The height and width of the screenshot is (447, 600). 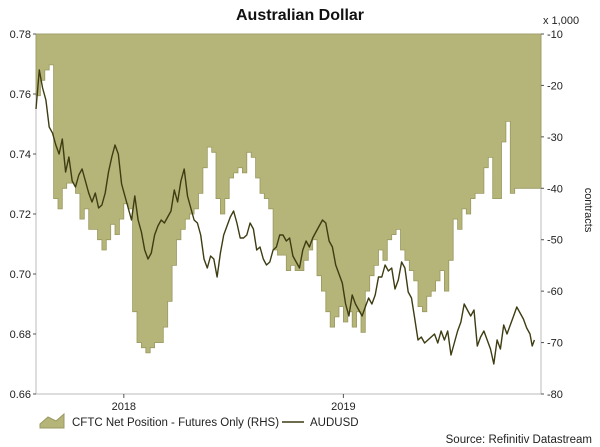 What do you see at coordinates (555, 189) in the screenshot?
I see `right-tick-label: -40` at bounding box center [555, 189].